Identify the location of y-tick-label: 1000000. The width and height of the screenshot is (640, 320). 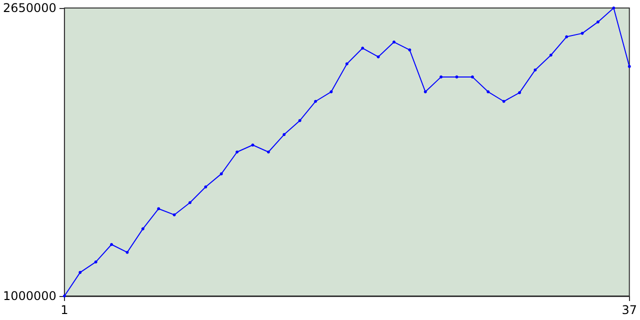
(29, 296).